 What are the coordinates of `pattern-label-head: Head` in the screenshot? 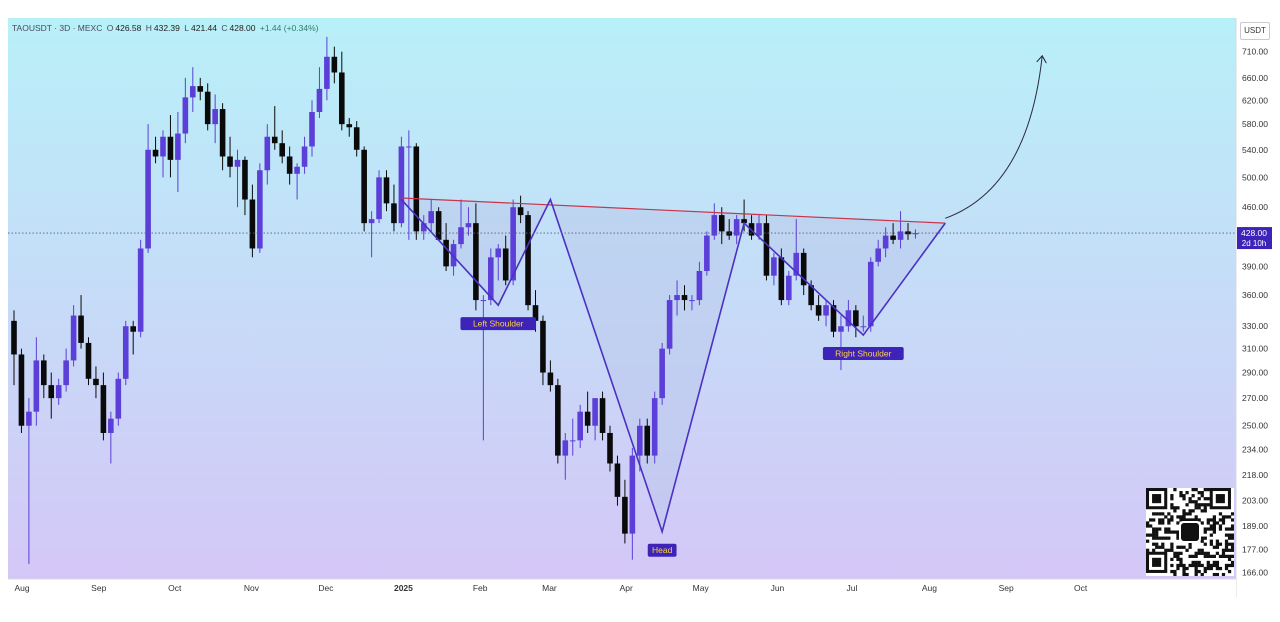 It's located at (662, 550).